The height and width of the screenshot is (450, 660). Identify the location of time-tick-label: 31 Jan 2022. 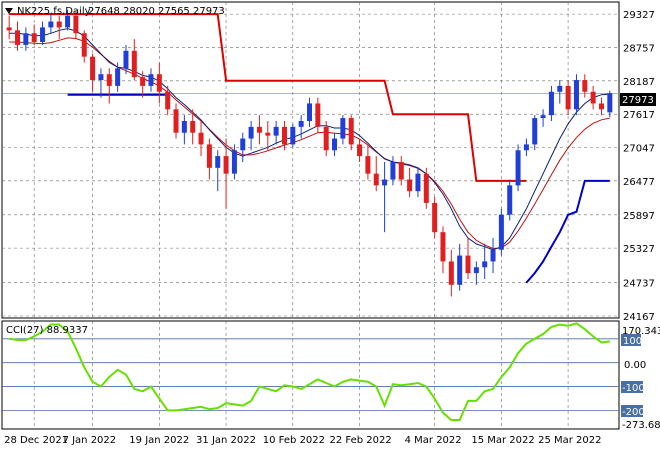
(226, 440).